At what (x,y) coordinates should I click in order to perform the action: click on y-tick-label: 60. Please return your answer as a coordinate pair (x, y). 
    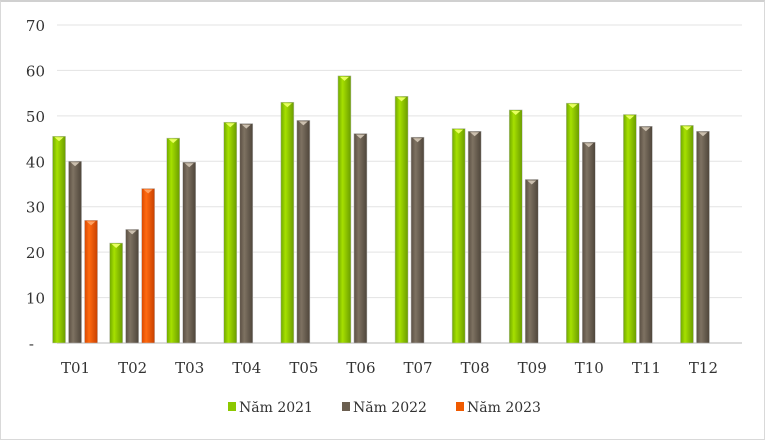
    Looking at the image, I should click on (35, 71).